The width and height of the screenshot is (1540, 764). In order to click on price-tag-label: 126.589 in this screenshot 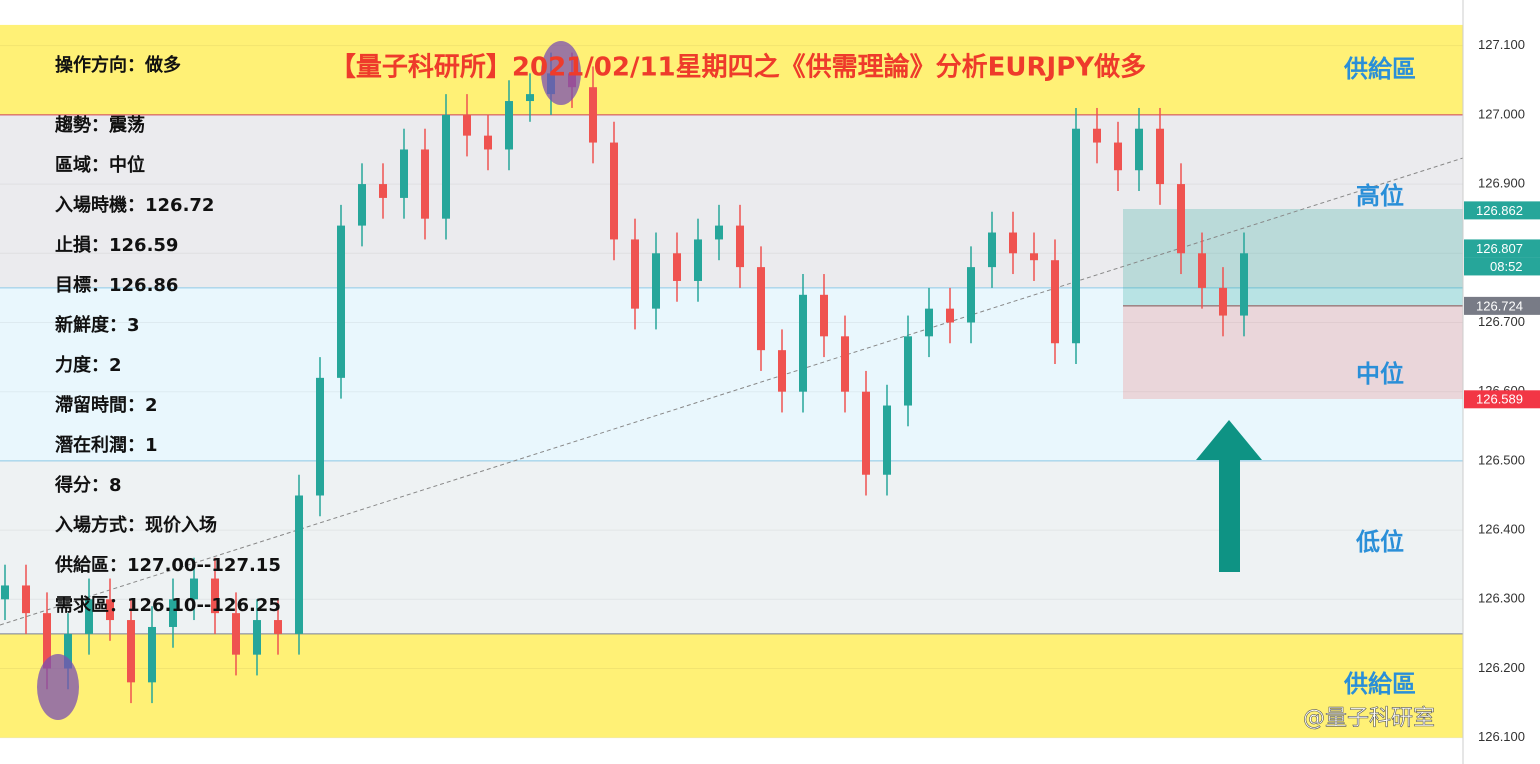, I will do `click(1499, 399)`.